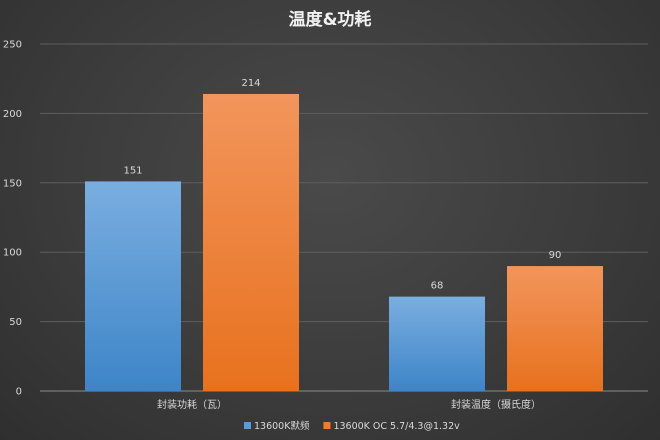 The height and width of the screenshot is (440, 660). What do you see at coordinates (349, 404) in the screenshot?
I see `x-axis-categories: 封装功耗（瓦） 封装温度（摄氏度）` at bounding box center [349, 404].